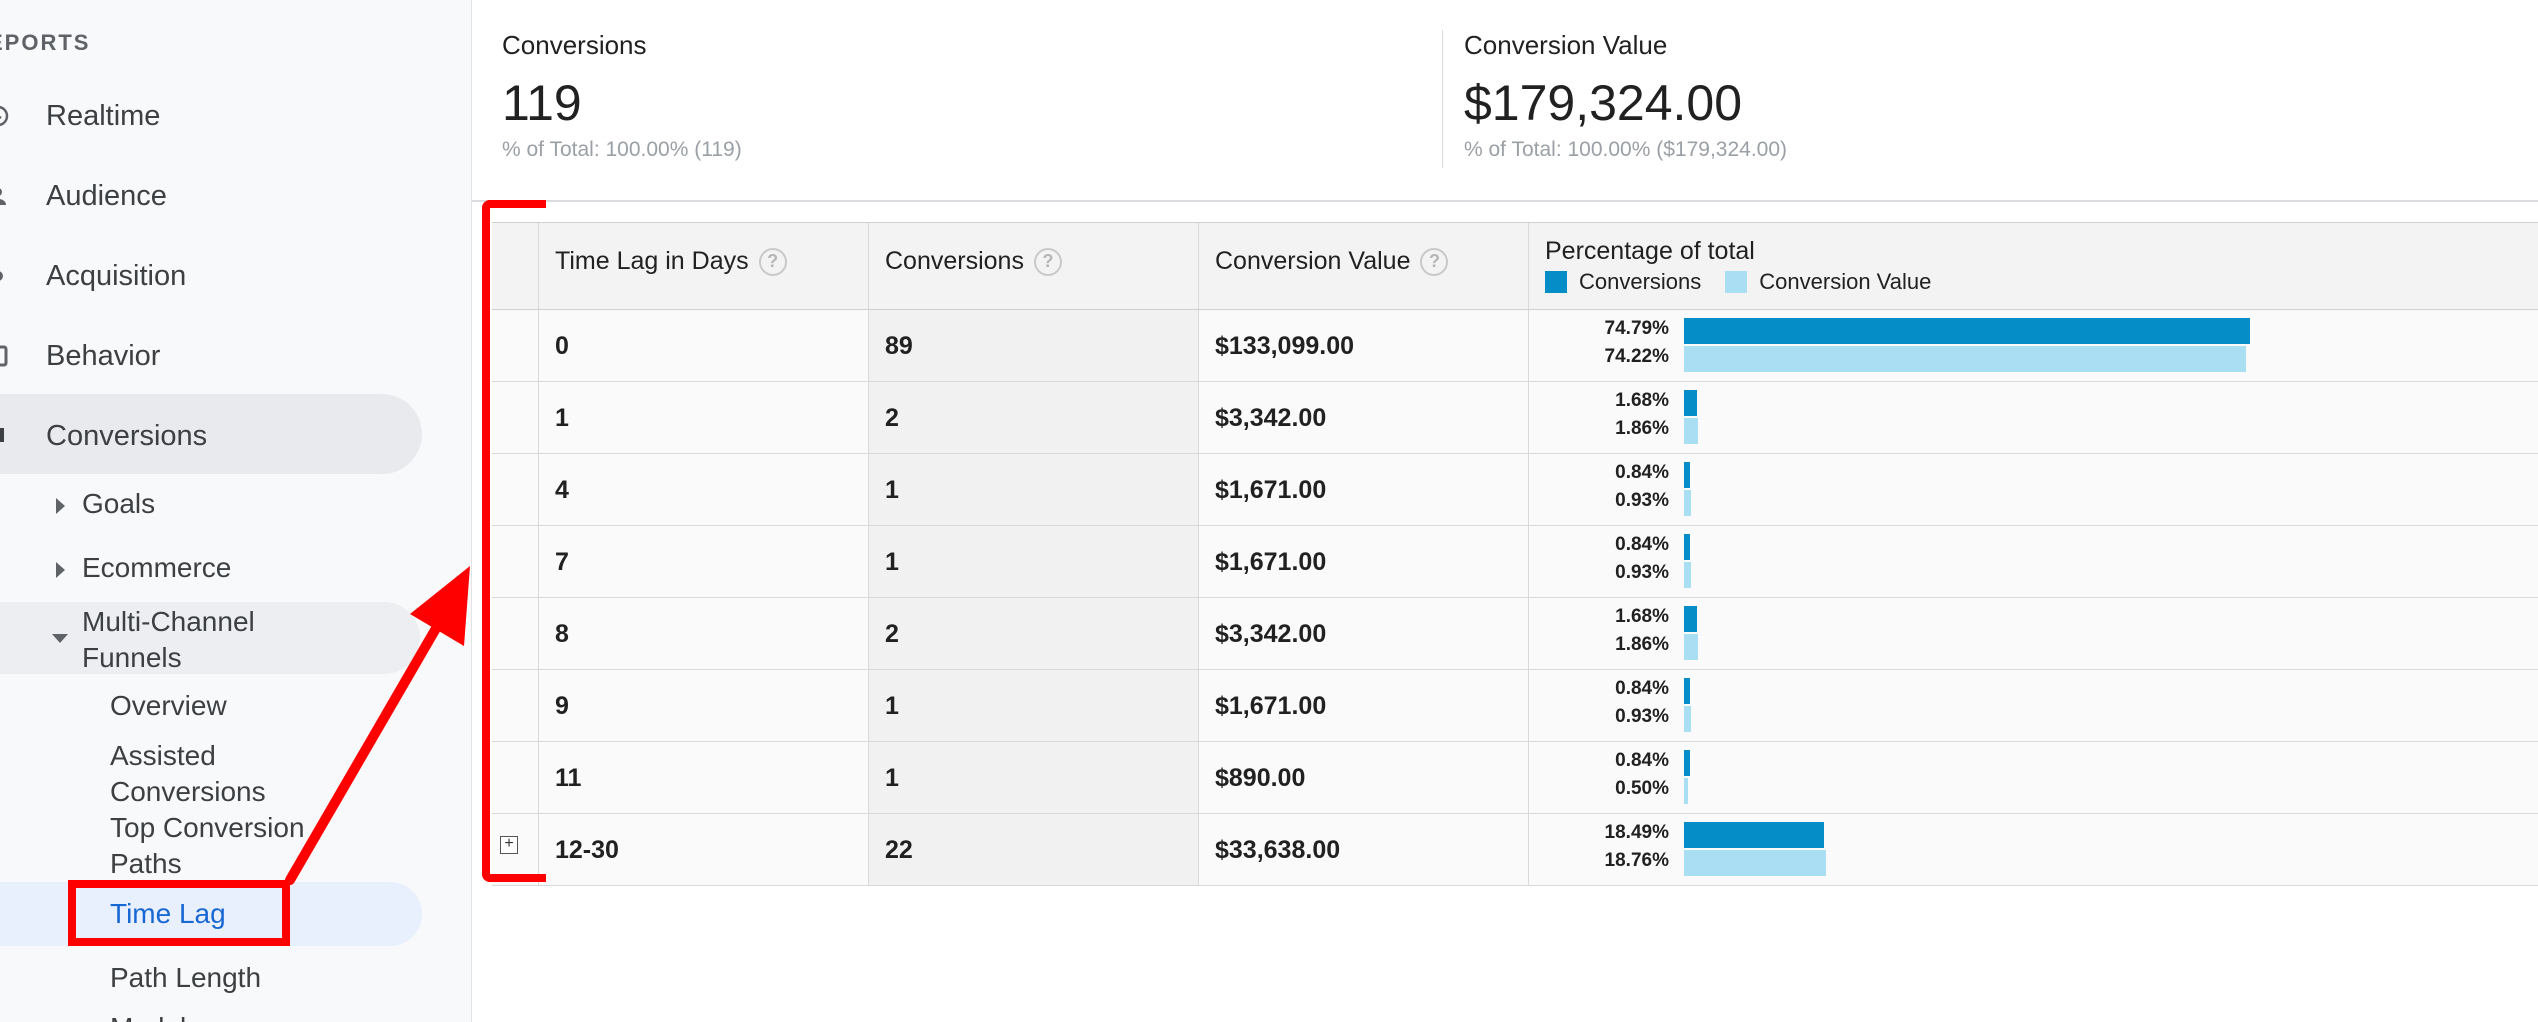  I want to click on sidebar-item-label: Conversions, so click(188, 791).